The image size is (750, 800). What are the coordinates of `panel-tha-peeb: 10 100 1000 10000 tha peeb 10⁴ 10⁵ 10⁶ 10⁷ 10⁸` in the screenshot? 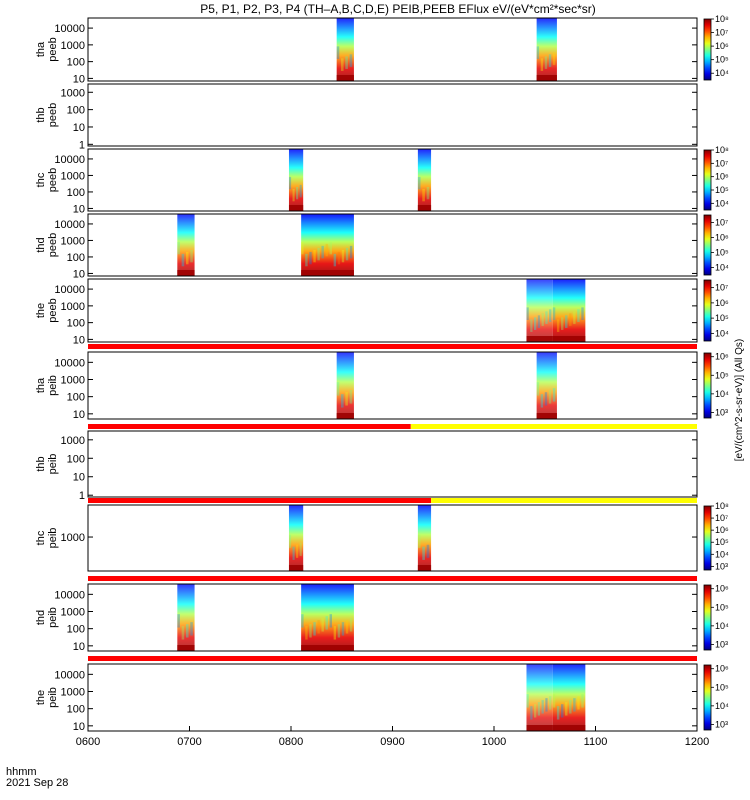 It's located at (382, 49).